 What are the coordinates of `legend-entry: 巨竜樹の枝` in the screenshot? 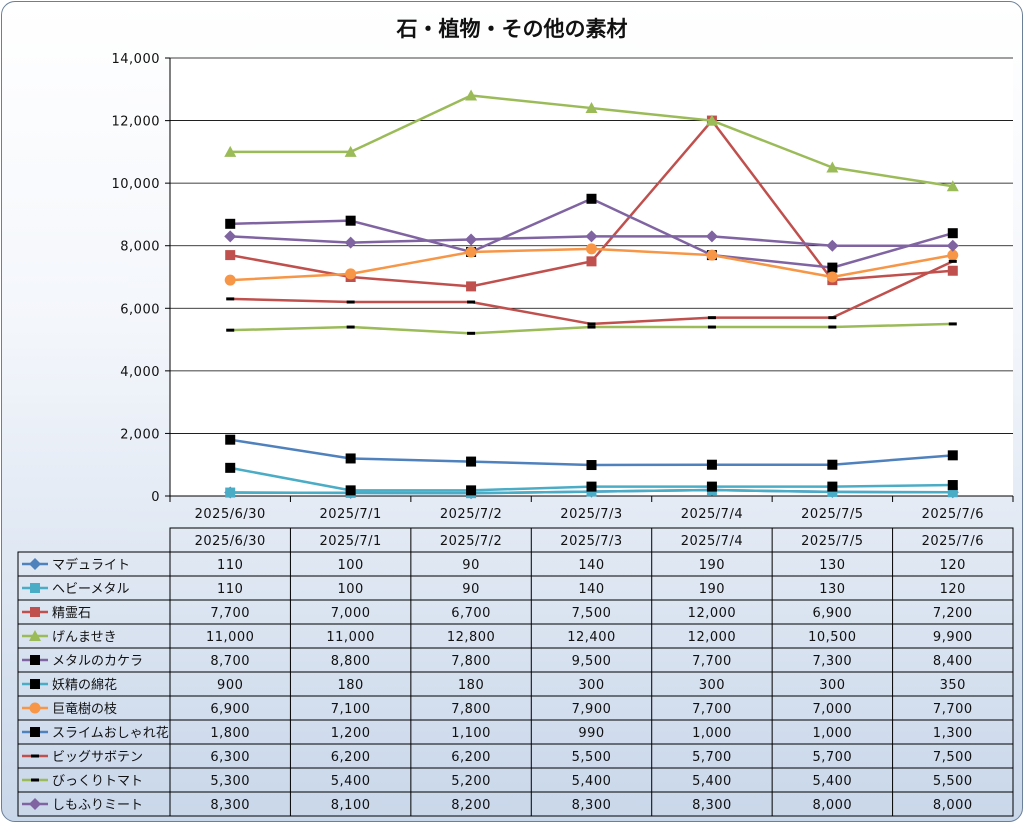 It's located at (69, 709).